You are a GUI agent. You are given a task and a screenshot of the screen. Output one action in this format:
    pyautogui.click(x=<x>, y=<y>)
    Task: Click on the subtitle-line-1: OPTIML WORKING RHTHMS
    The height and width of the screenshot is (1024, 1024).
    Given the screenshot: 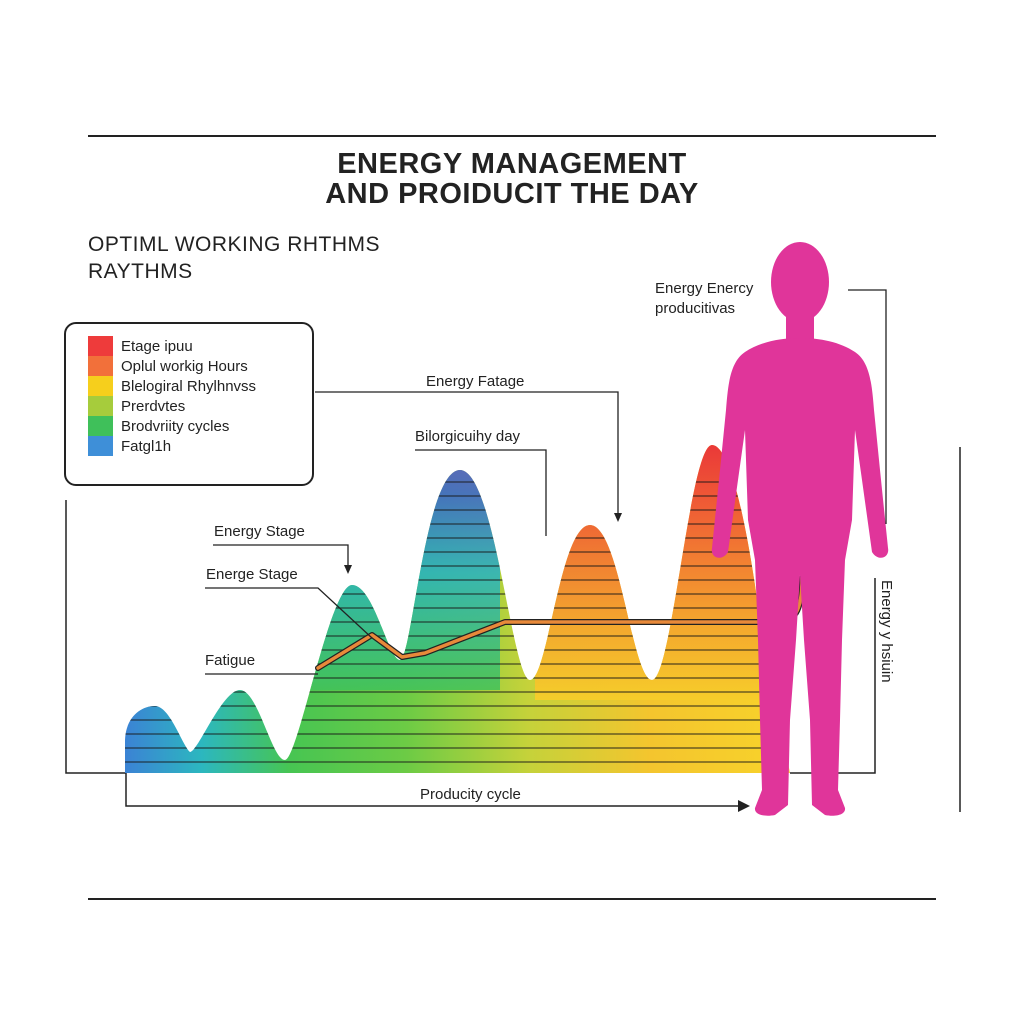 What is the action you would take?
    pyautogui.click(x=234, y=244)
    